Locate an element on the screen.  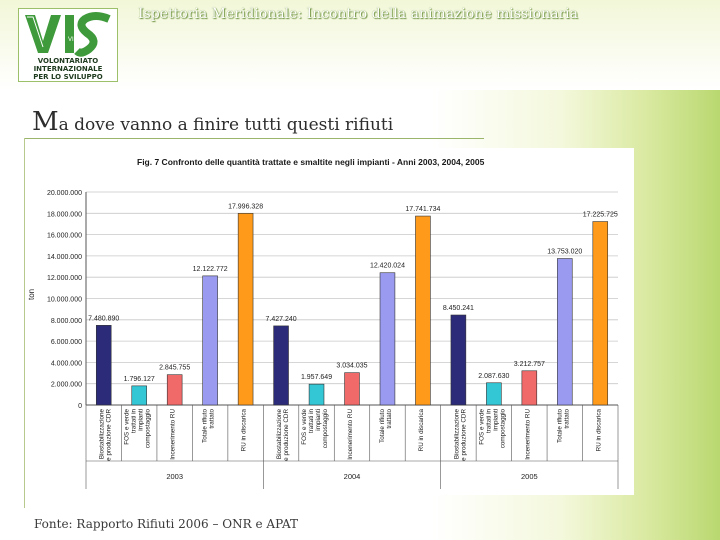
bar-value-label: 2.087.630 is located at coordinates (493, 376).